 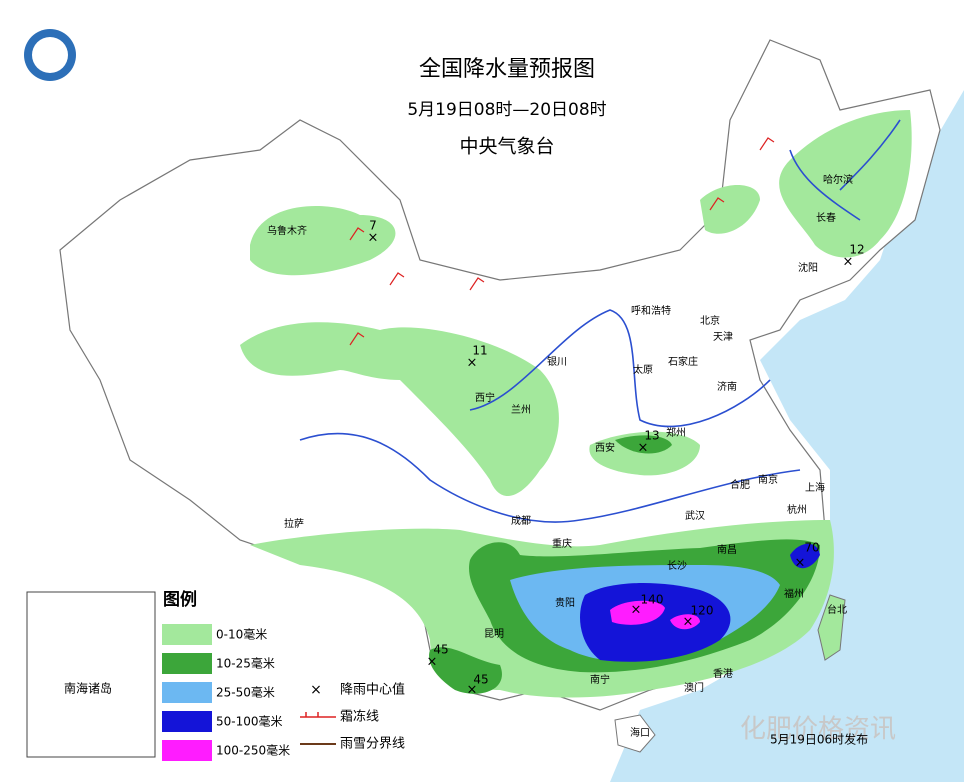 What do you see at coordinates (643, 369) in the screenshot?
I see `city-label: 太原` at bounding box center [643, 369].